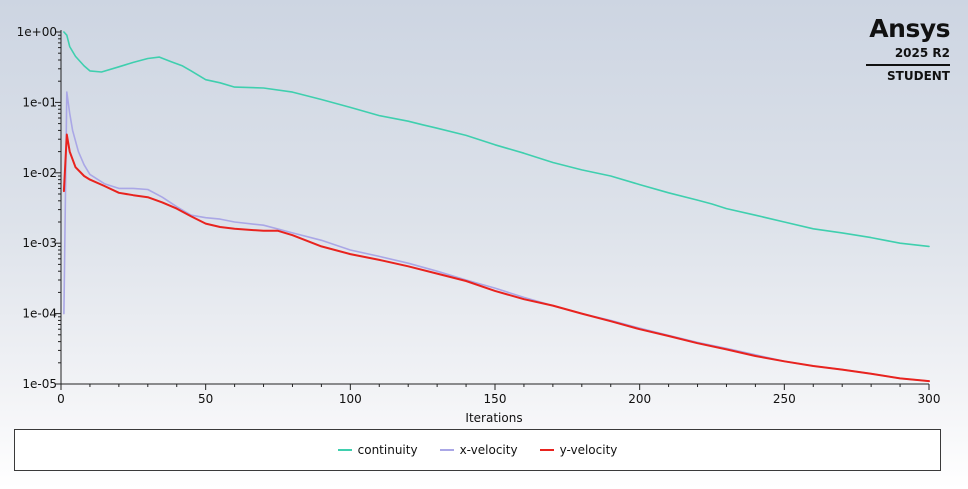 The image size is (968, 489). Describe the element at coordinates (39, 173) in the screenshot. I see `y-tick-label: 1e-02` at that location.